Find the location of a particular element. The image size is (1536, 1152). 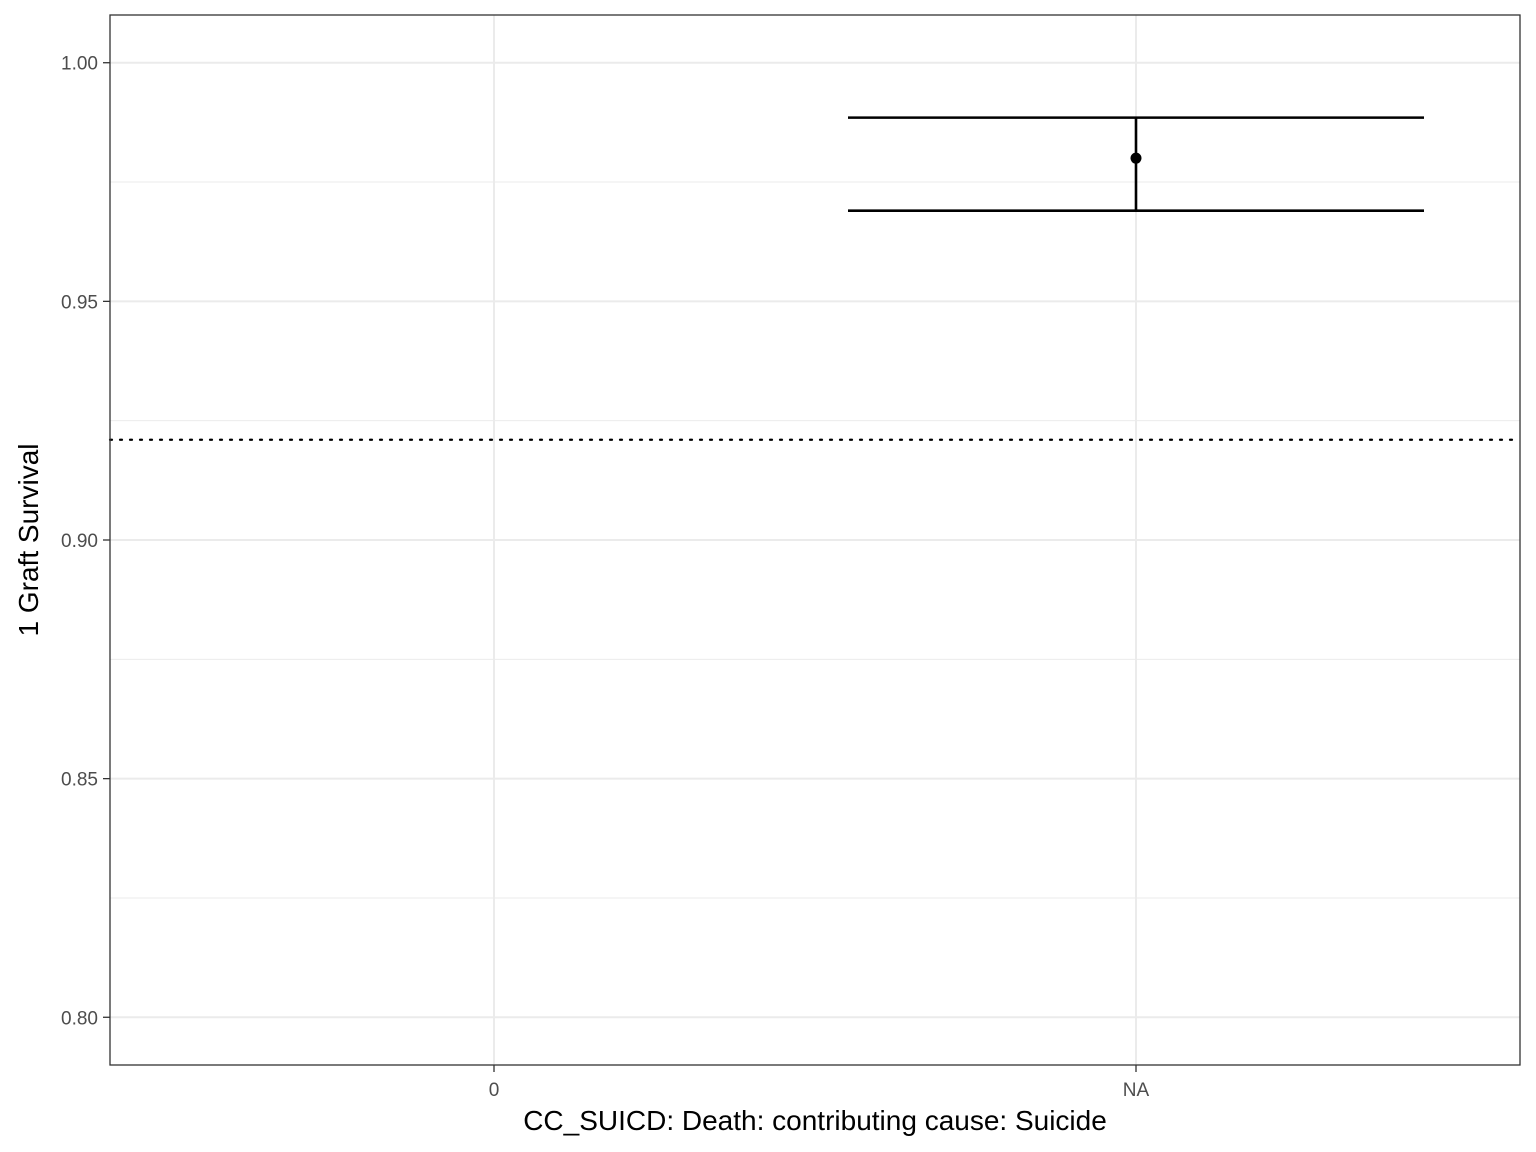

y-tick-label: 0.80 is located at coordinates (79, 1018).